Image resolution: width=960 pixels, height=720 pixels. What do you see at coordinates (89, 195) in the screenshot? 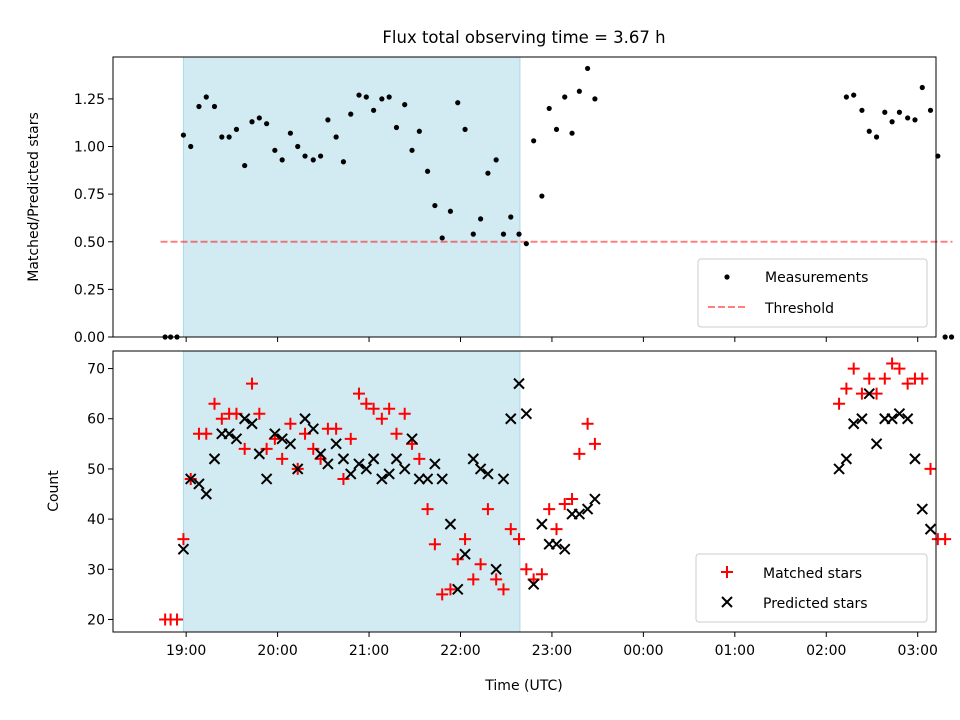
I see `y-tick-label: 0.75` at bounding box center [89, 195].